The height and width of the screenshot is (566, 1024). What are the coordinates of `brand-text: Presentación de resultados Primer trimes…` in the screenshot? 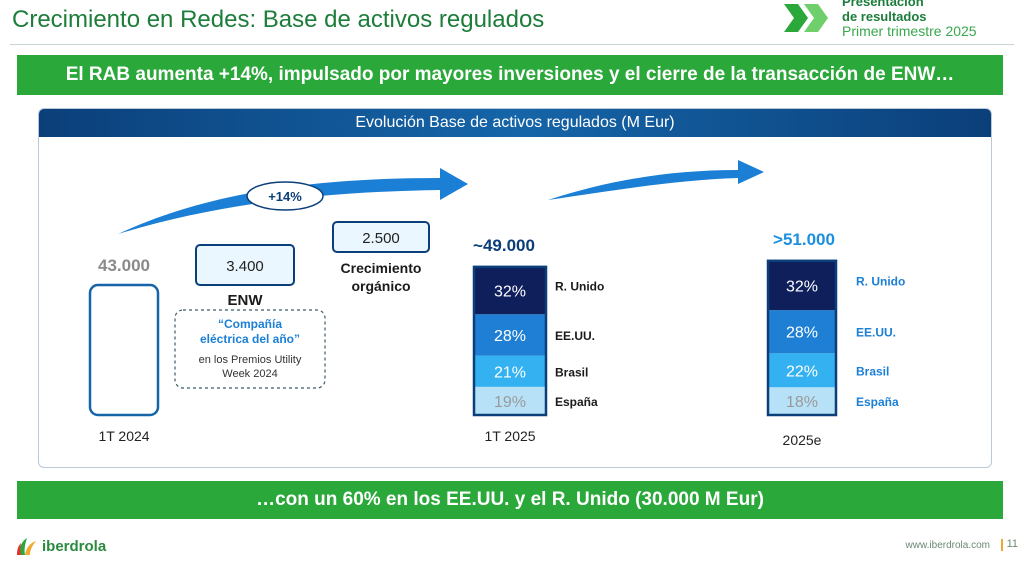 It's located at (909, 19).